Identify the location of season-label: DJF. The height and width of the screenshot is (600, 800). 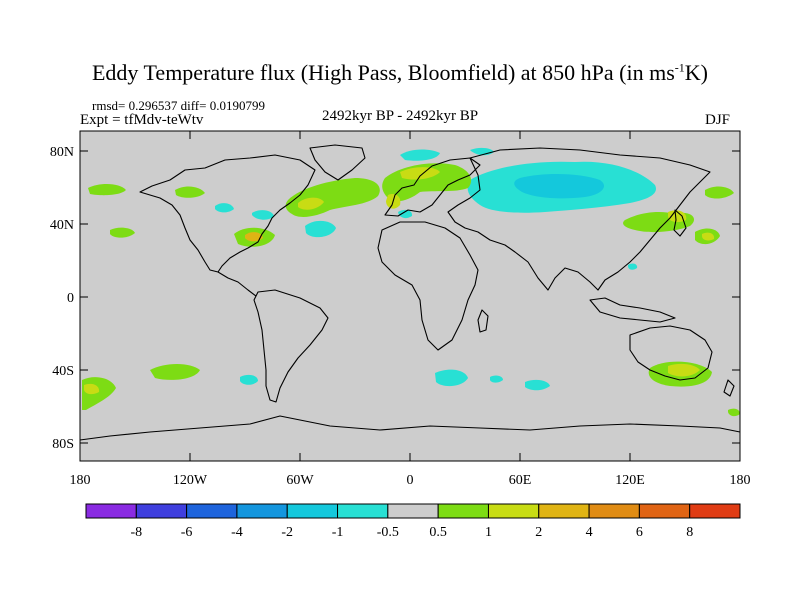
(718, 120).